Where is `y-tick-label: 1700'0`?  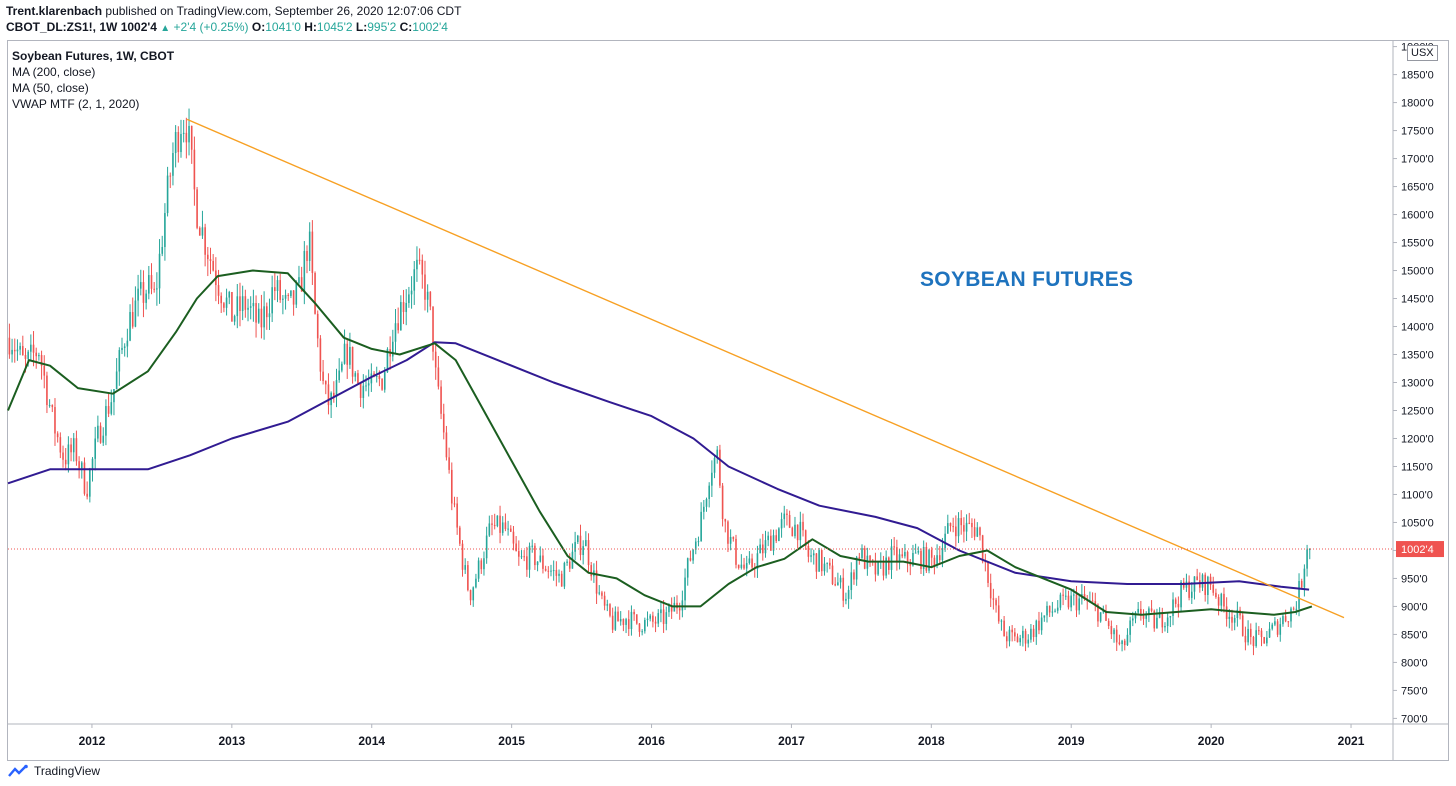
y-tick-label: 1700'0 is located at coordinates (1417, 160).